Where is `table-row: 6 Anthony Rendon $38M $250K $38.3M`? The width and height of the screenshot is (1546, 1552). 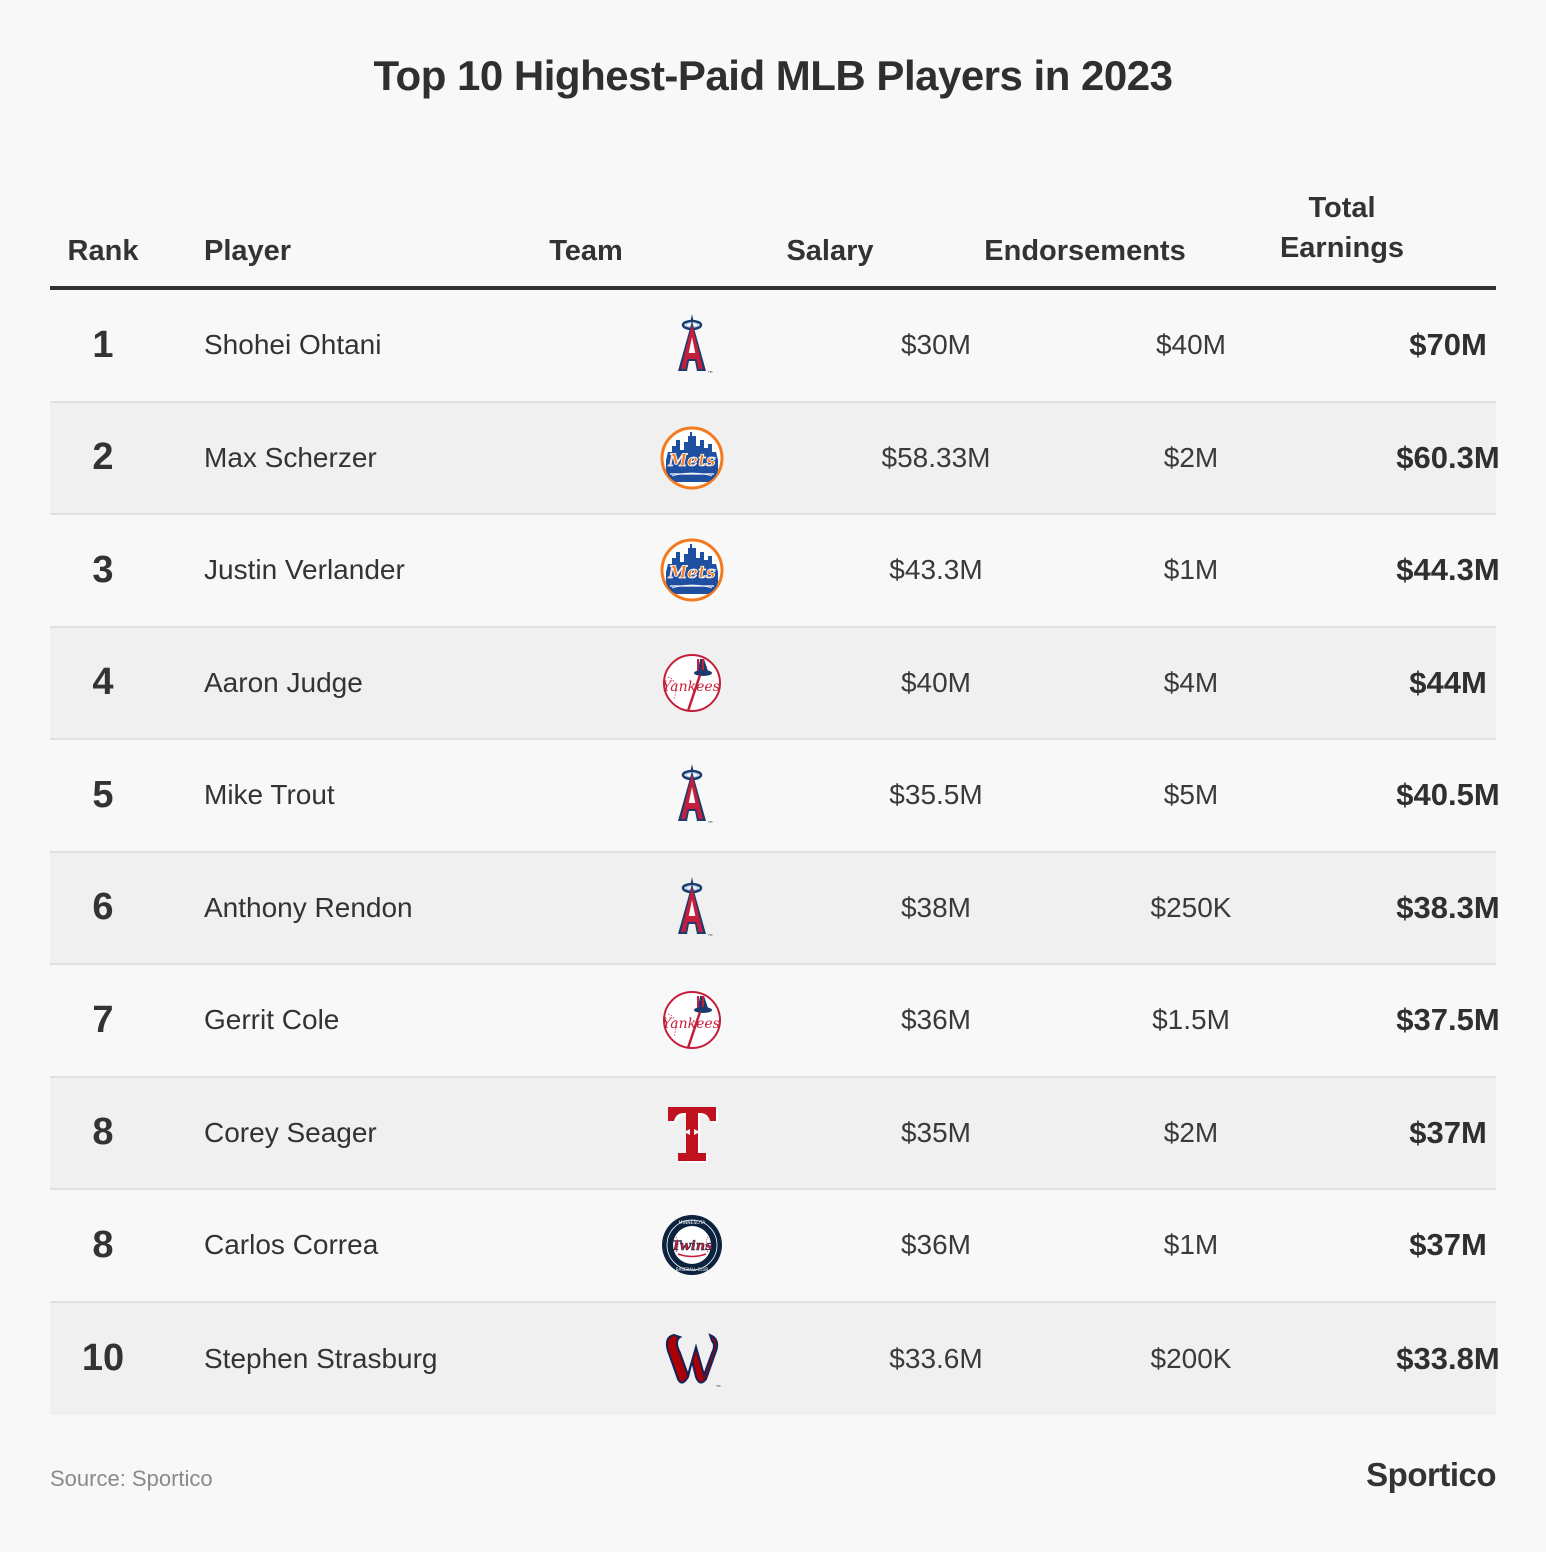 table-row: 6 Anthony Rendon $38M $250K $38.3M is located at coordinates (775, 908).